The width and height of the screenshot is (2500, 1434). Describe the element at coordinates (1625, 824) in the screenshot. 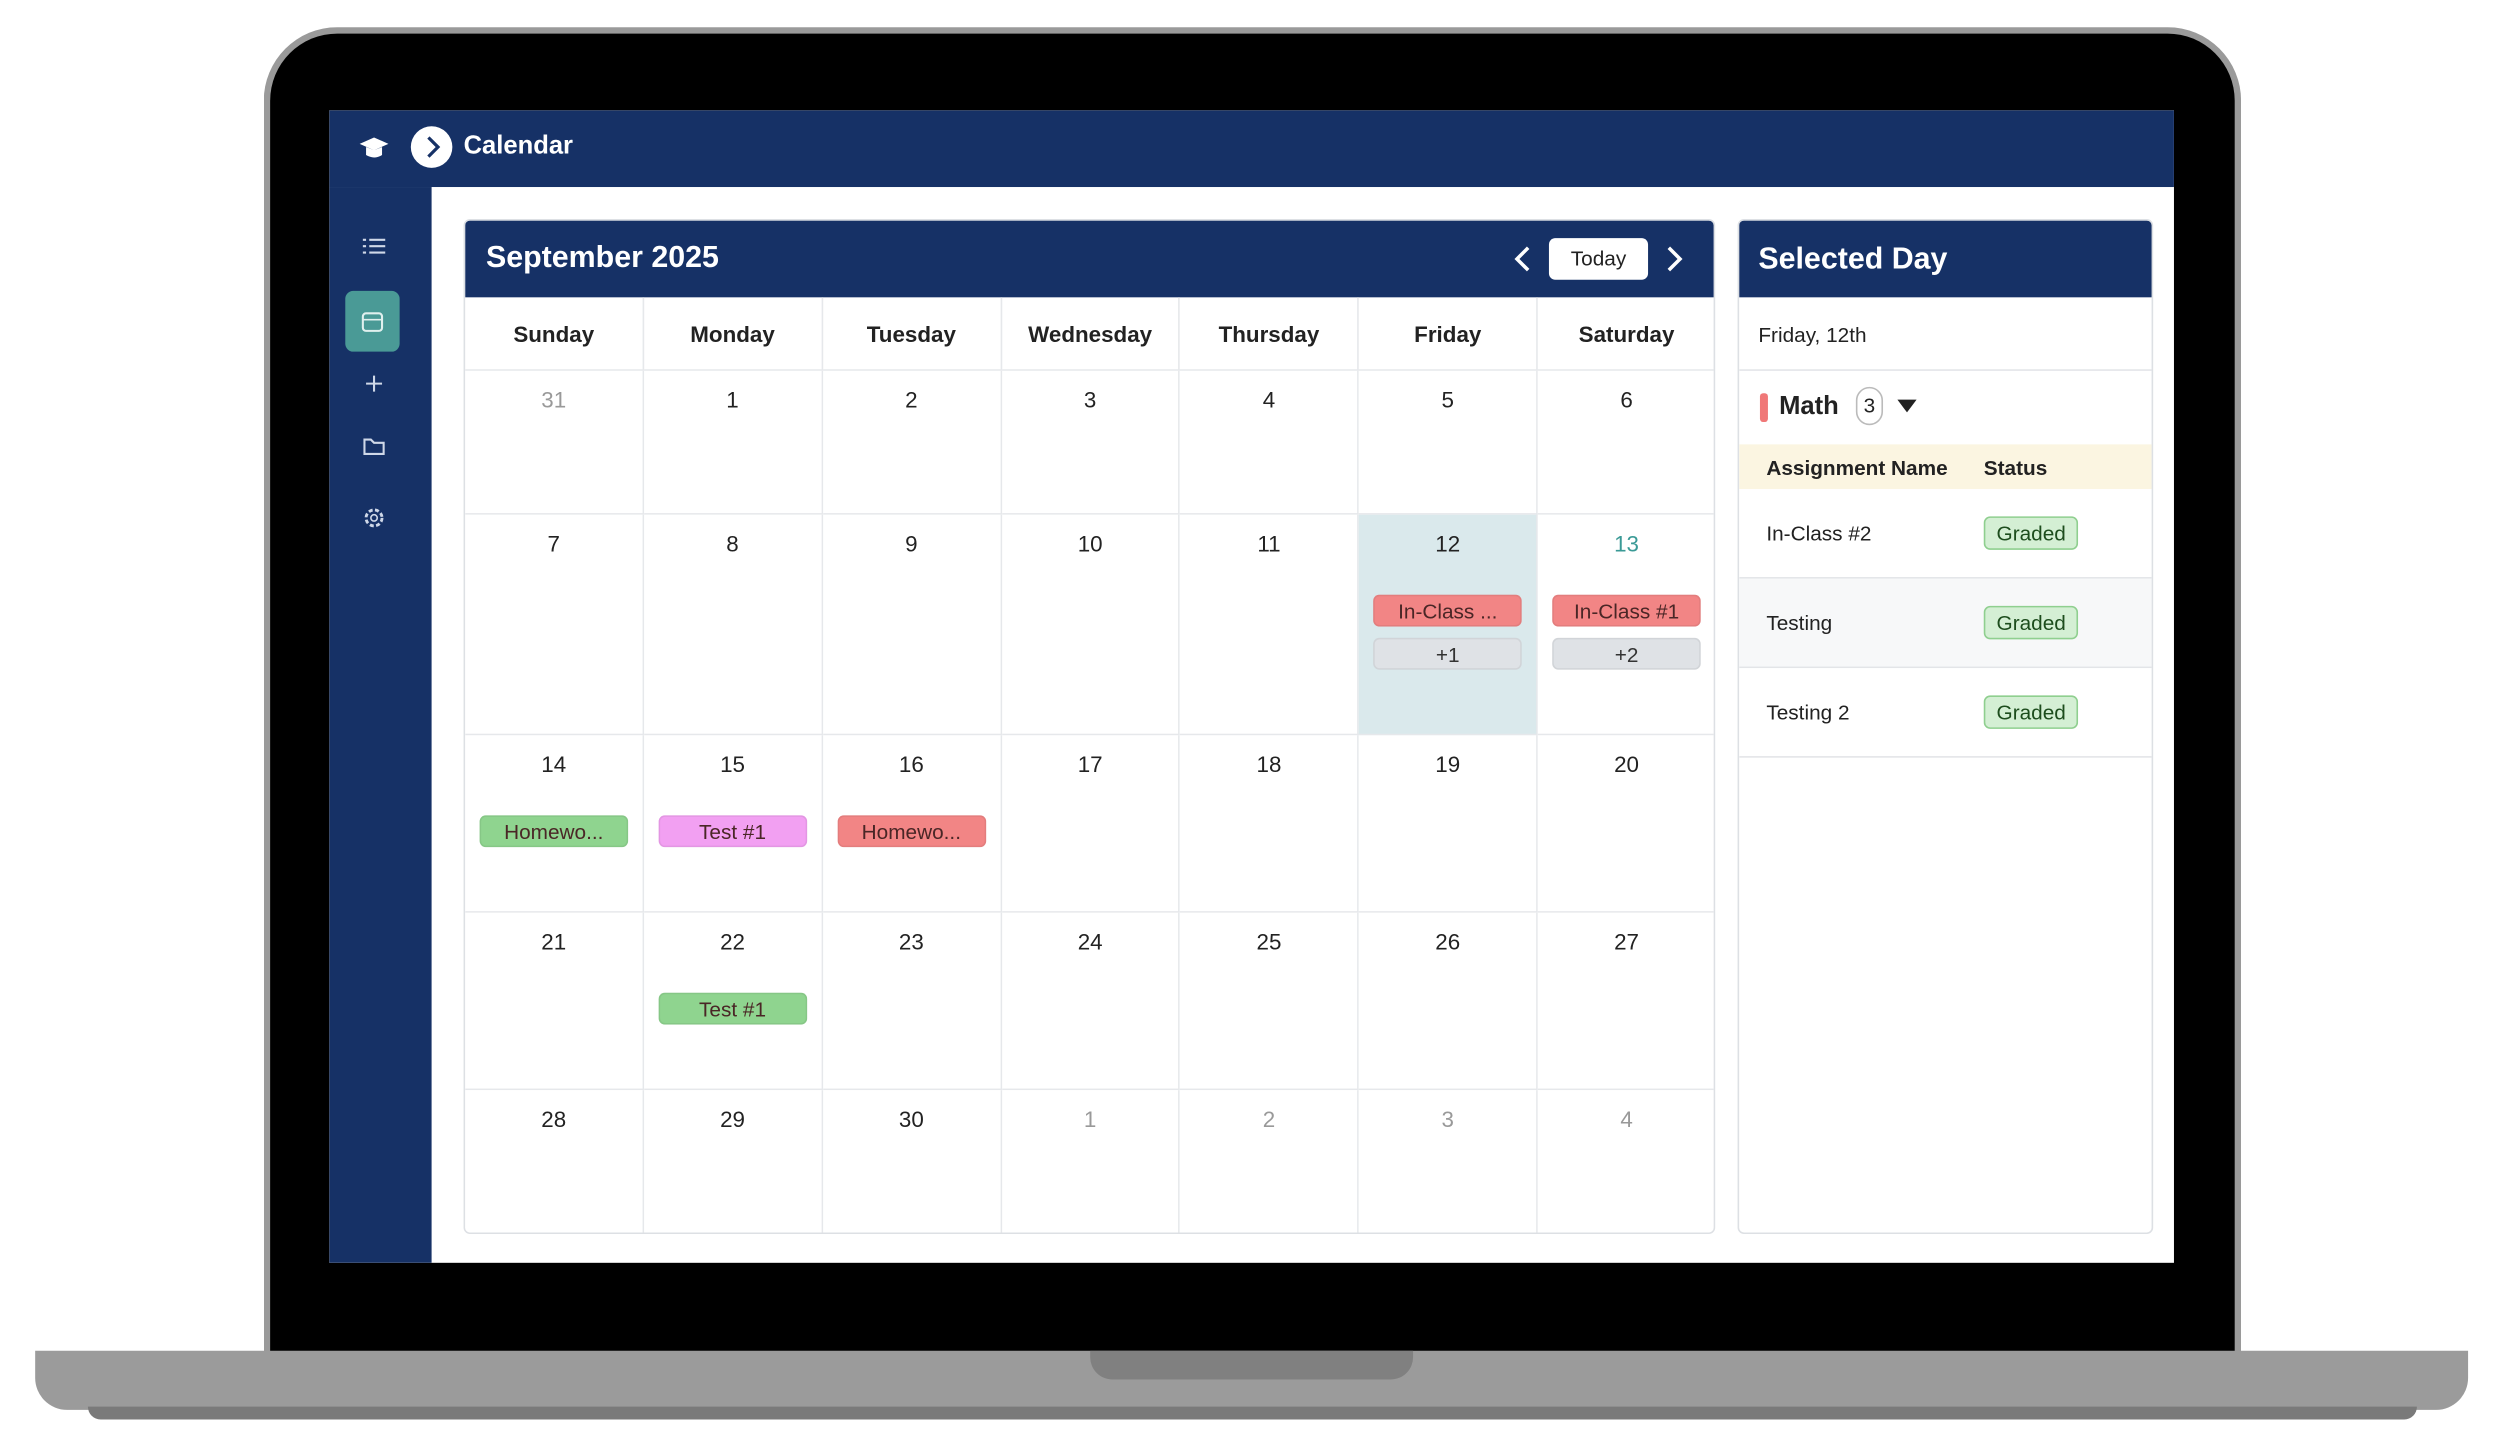

I see `day-cell: 20` at that location.